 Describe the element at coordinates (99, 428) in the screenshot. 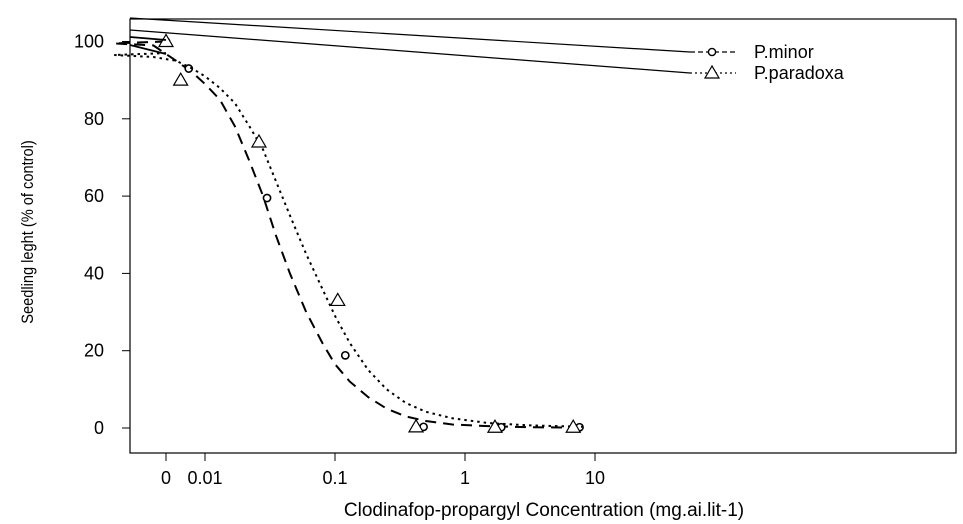

I see `y-tick-label: 0` at that location.